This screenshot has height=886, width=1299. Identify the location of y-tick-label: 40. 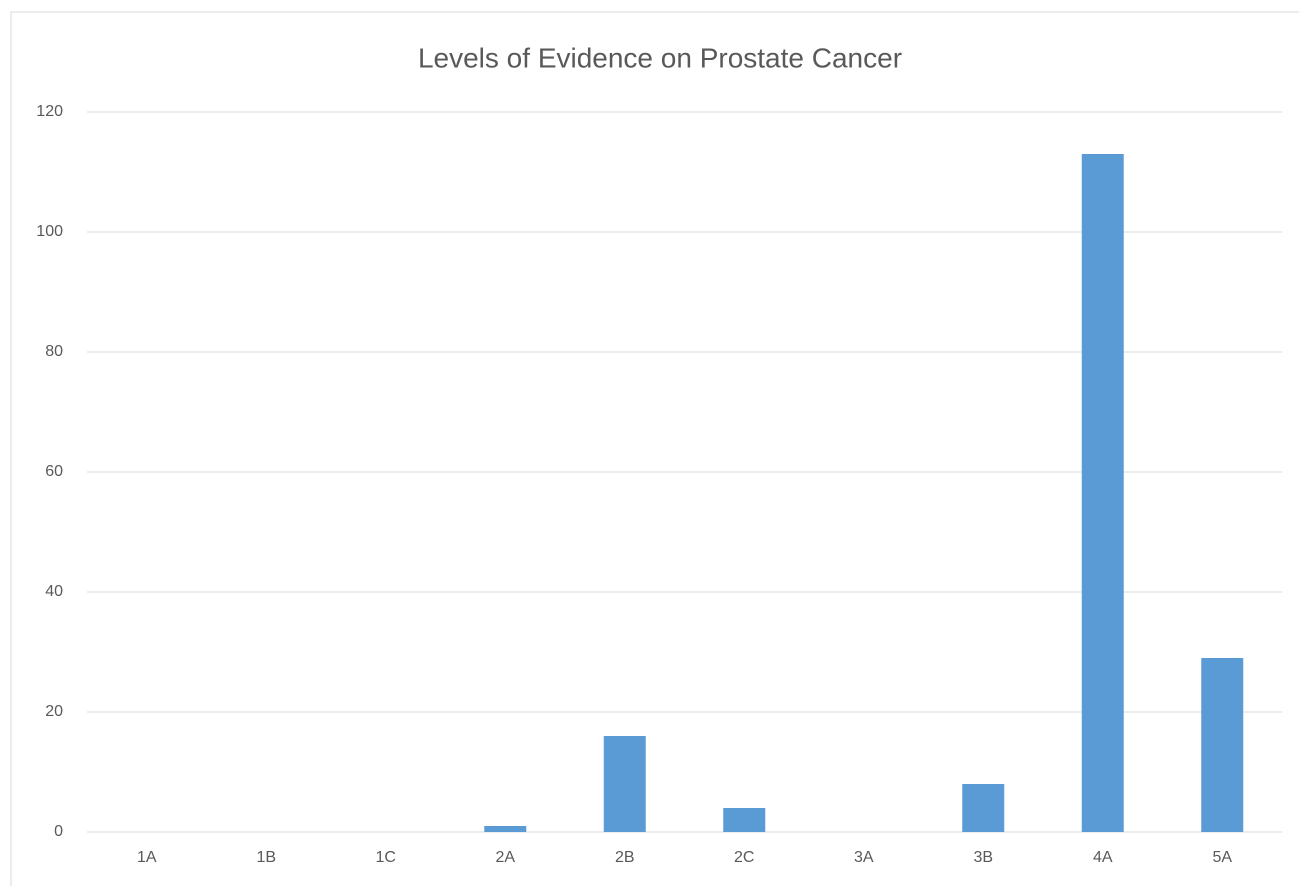
(54, 591).